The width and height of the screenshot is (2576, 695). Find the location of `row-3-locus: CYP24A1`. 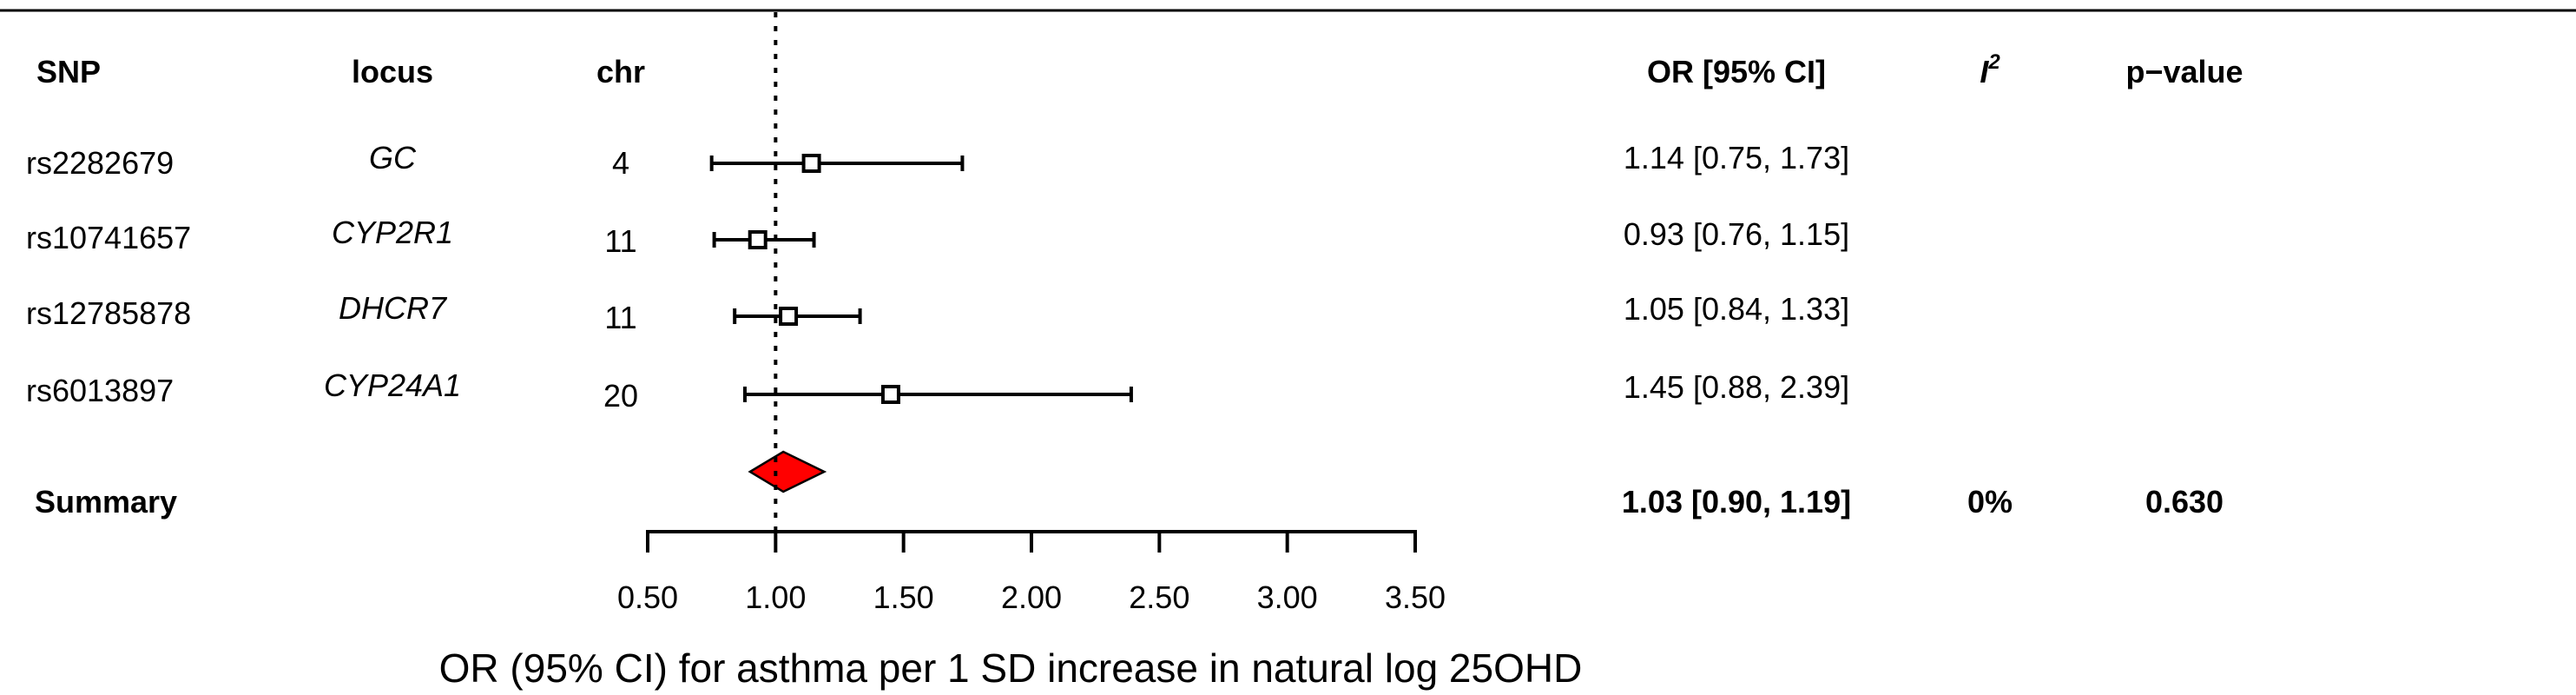

row-3-locus: CYP24A1 is located at coordinates (392, 385).